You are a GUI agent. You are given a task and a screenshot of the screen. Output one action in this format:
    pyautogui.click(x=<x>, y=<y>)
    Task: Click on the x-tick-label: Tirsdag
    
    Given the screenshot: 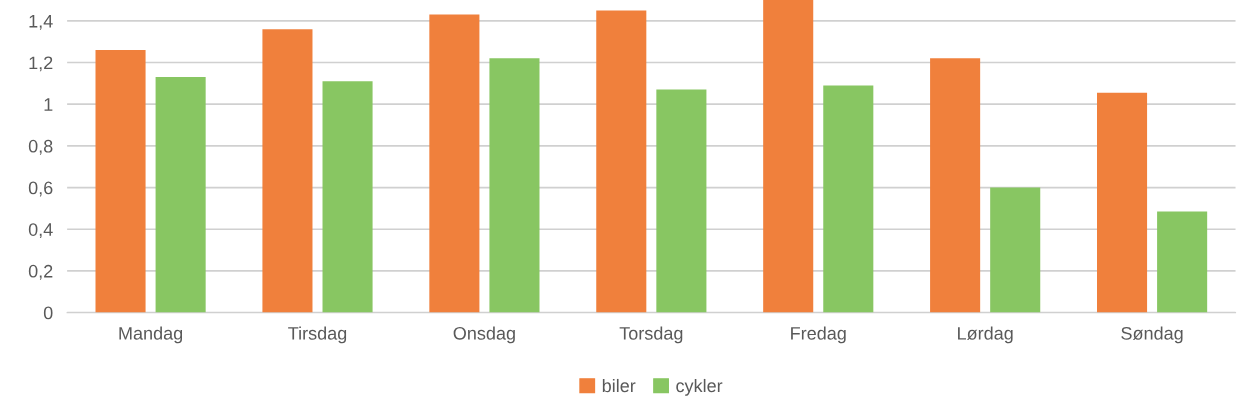 What is the action you would take?
    pyautogui.click(x=317, y=335)
    